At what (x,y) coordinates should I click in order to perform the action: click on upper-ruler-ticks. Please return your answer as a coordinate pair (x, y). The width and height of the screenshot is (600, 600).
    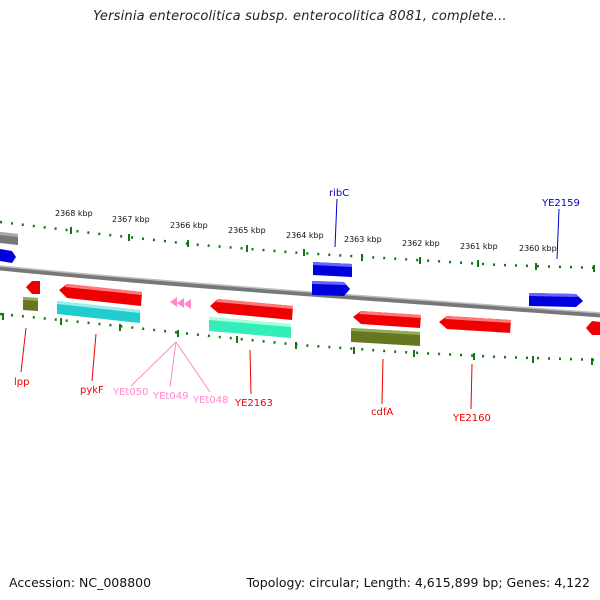
    Looking at the image, I should click on (332, 249).